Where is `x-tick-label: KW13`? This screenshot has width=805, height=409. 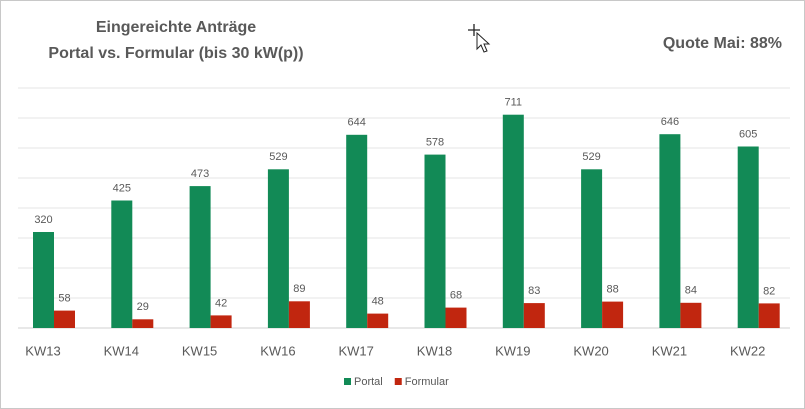
x-tick-label: KW13 is located at coordinates (42, 350).